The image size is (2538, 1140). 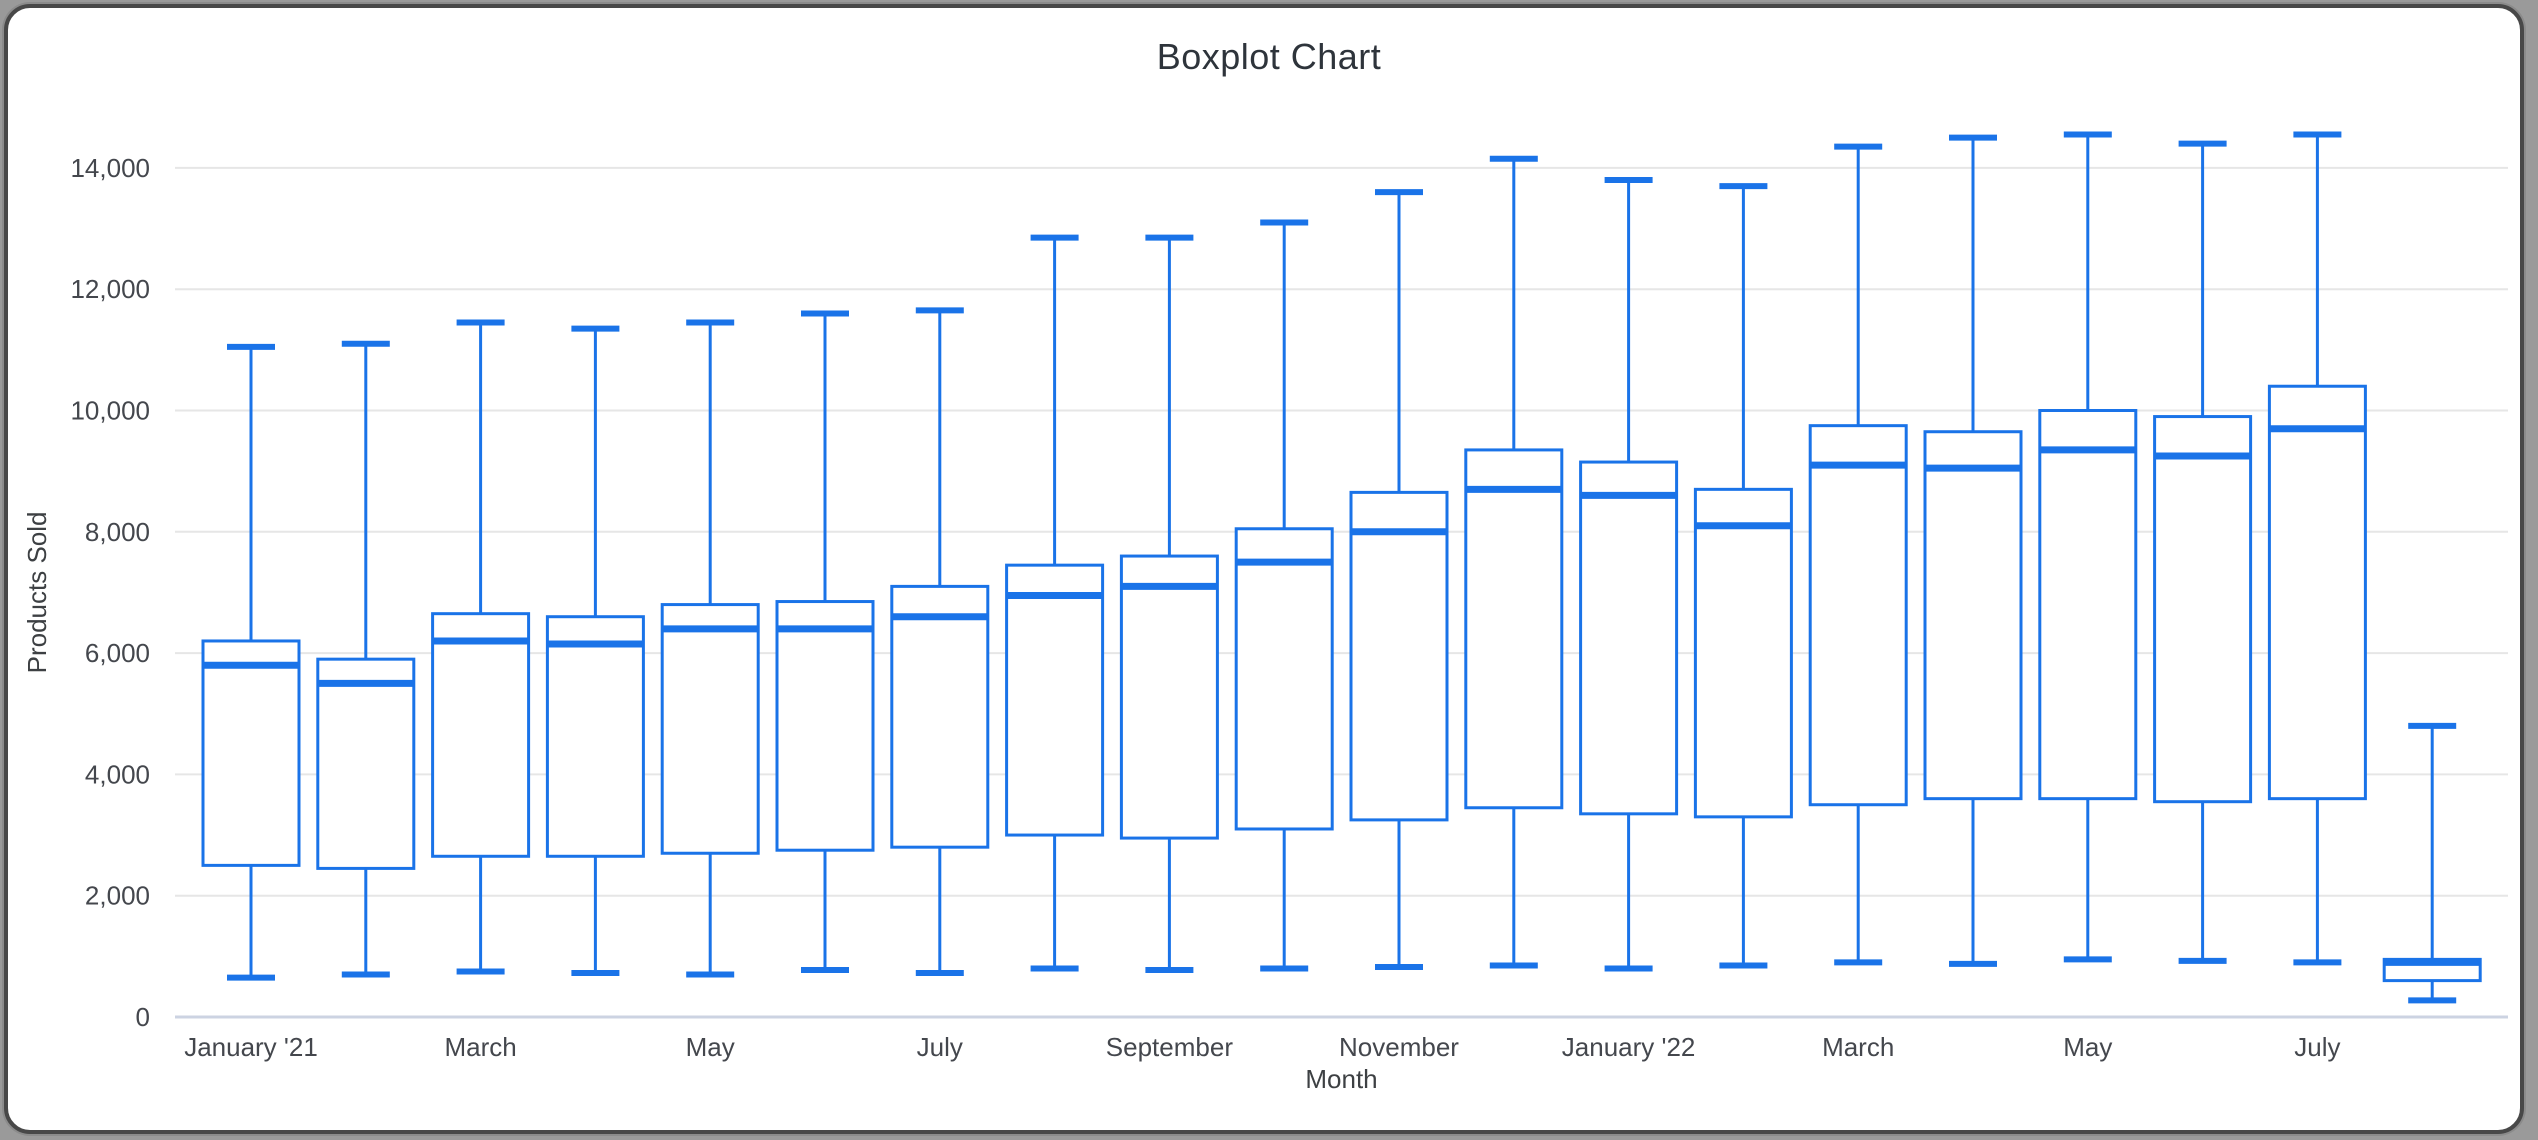 What do you see at coordinates (1399, 1047) in the screenshot?
I see `x-tick-label: November` at bounding box center [1399, 1047].